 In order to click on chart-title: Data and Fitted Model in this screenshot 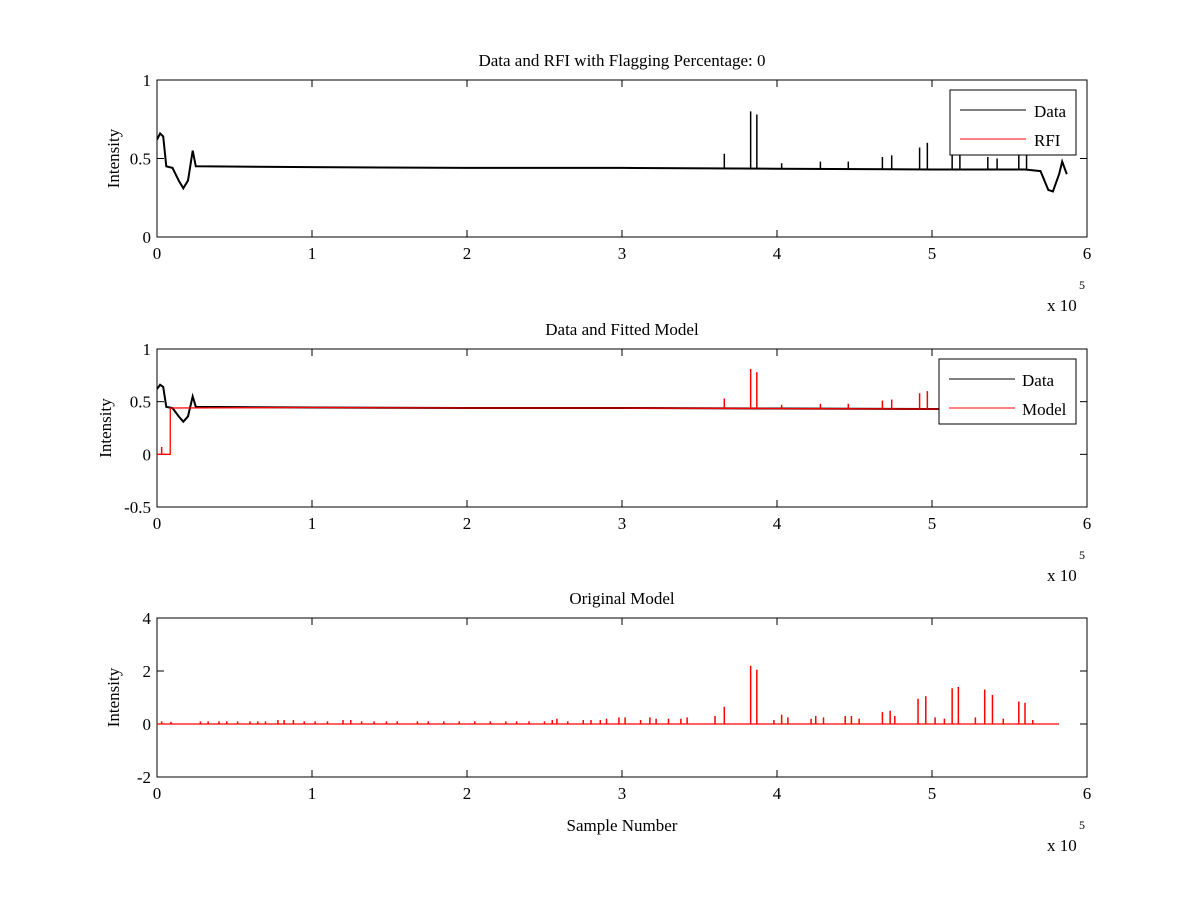, I will do `click(622, 329)`.